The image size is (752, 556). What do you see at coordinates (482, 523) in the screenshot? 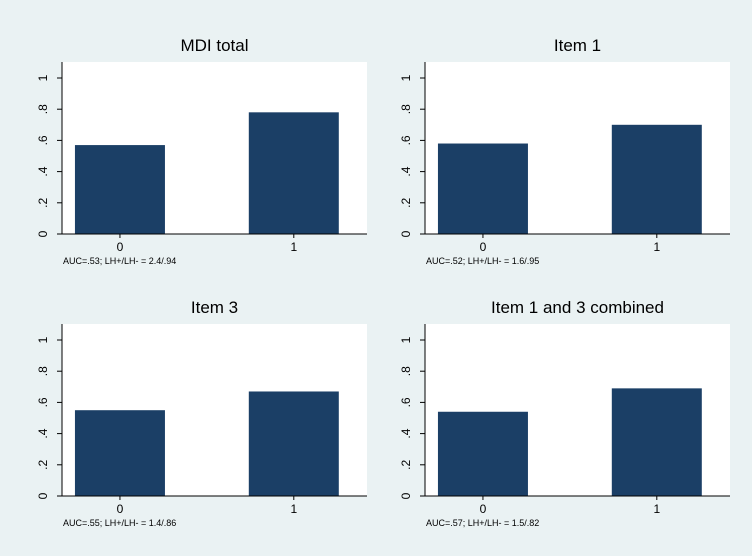
I see `auc-note: AUC=.57; LH+/LH- = 1.5/.82` at bounding box center [482, 523].